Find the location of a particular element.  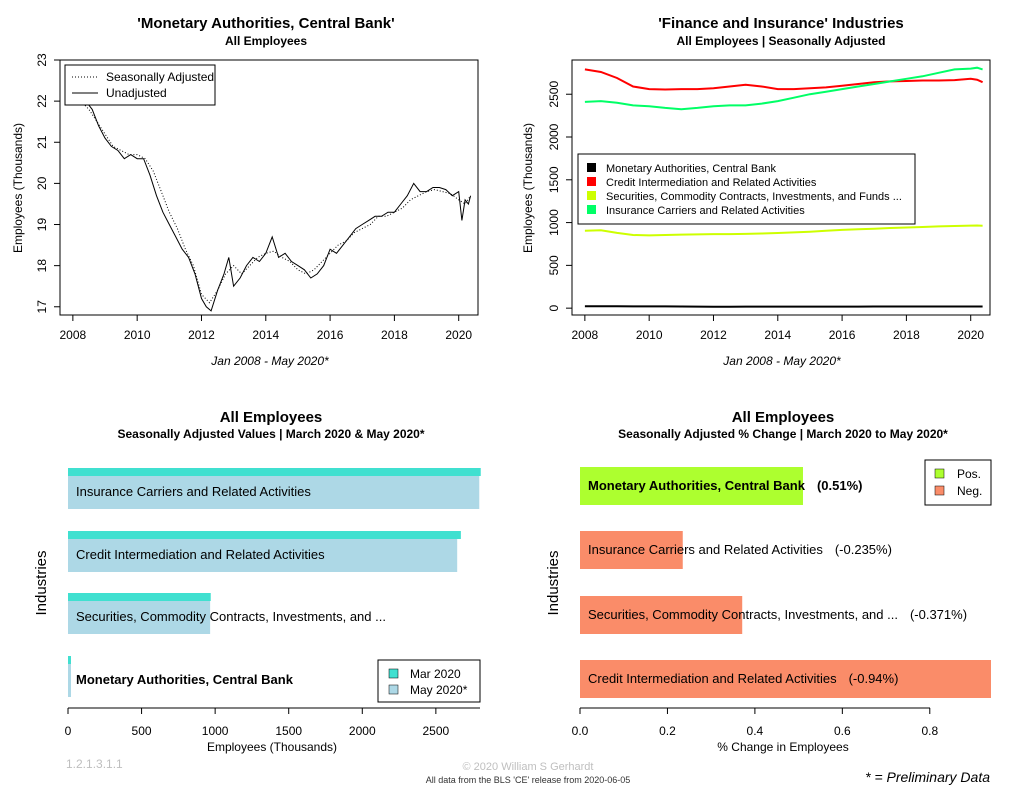

chart3-legend: Mar 2020 May 2020* is located at coordinates (429, 681).